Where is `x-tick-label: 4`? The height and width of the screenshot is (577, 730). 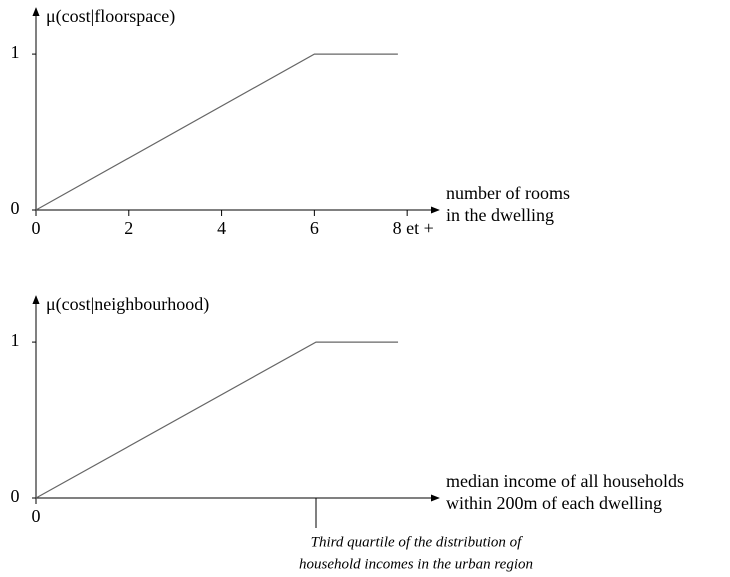
x-tick-label: 4 is located at coordinates (221, 228).